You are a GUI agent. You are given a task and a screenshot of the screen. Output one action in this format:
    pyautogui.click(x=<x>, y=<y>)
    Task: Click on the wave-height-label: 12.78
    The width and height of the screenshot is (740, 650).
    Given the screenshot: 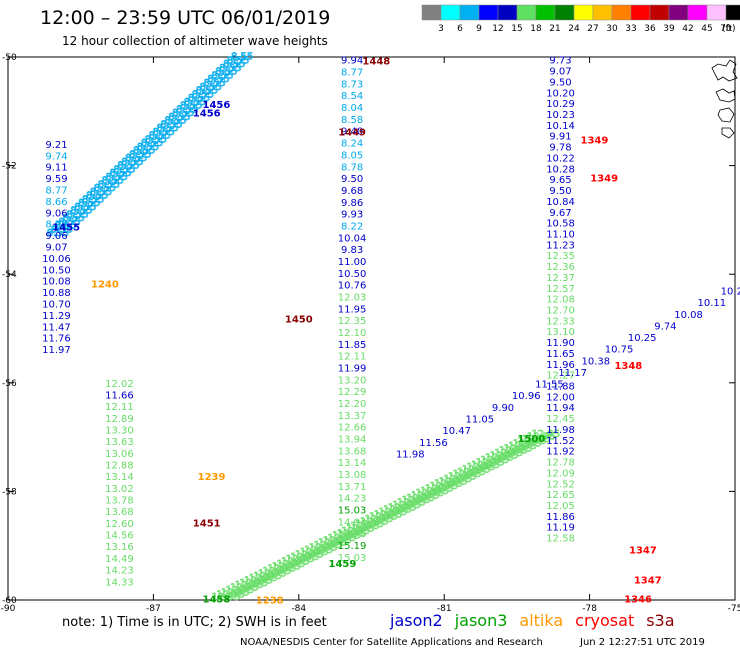 What is the action you would take?
    pyautogui.click(x=560, y=463)
    